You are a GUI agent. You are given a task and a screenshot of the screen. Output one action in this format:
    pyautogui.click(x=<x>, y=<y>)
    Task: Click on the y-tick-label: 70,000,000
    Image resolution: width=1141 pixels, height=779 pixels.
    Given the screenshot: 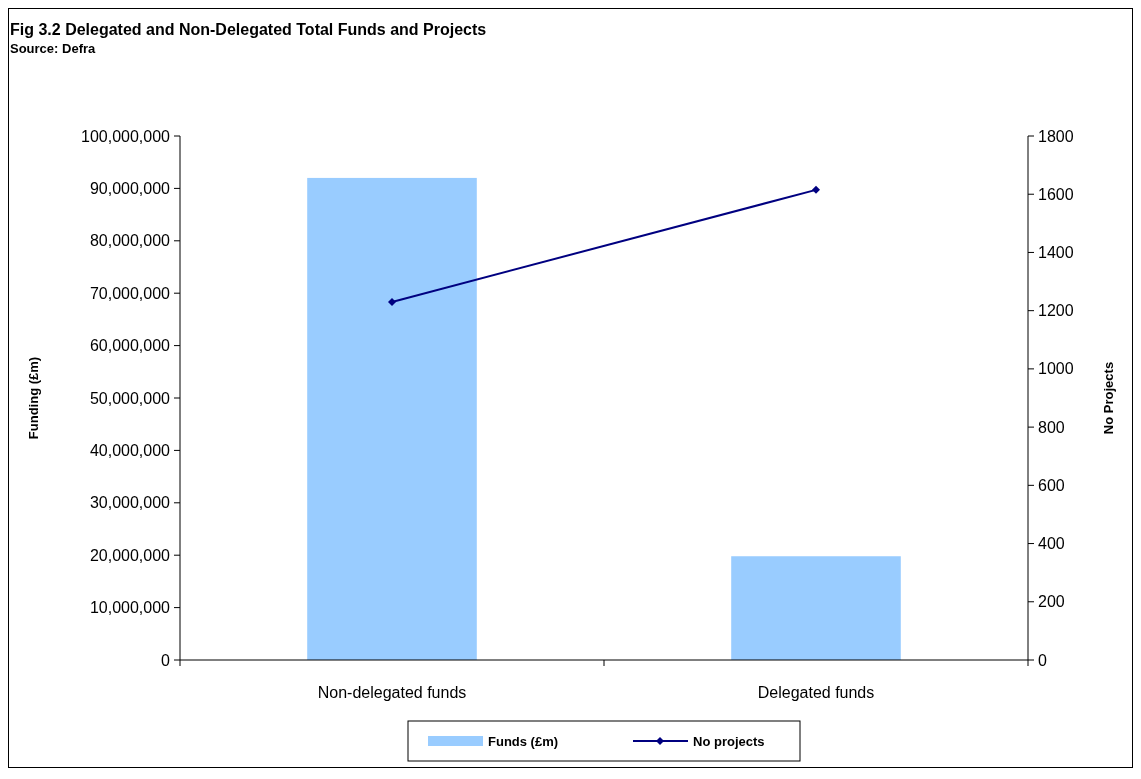 What is the action you would take?
    pyautogui.click(x=130, y=293)
    